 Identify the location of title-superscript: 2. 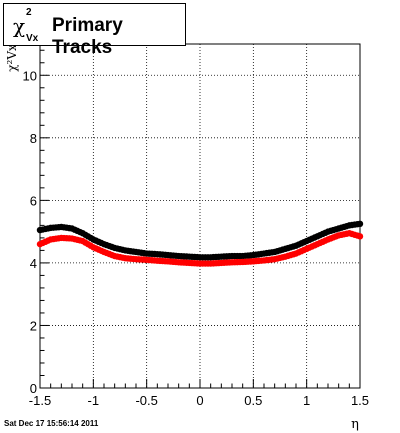
(29, 12).